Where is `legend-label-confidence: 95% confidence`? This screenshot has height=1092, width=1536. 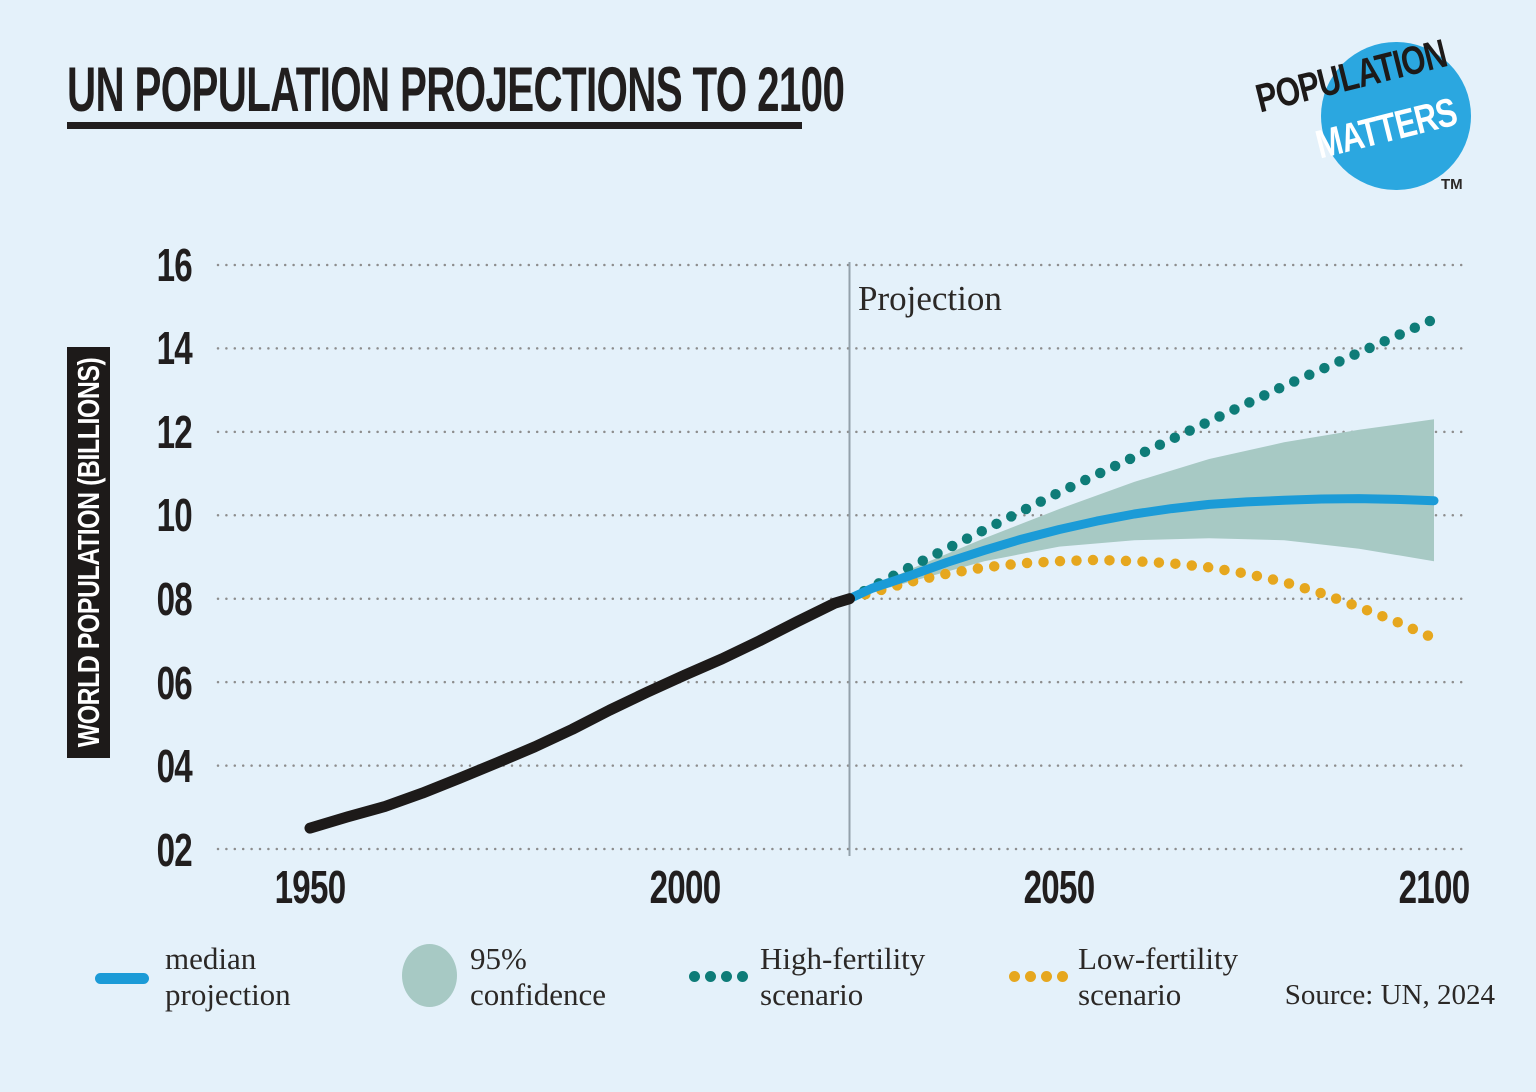
legend-label-confidence: 95% confidence is located at coordinates (538, 976).